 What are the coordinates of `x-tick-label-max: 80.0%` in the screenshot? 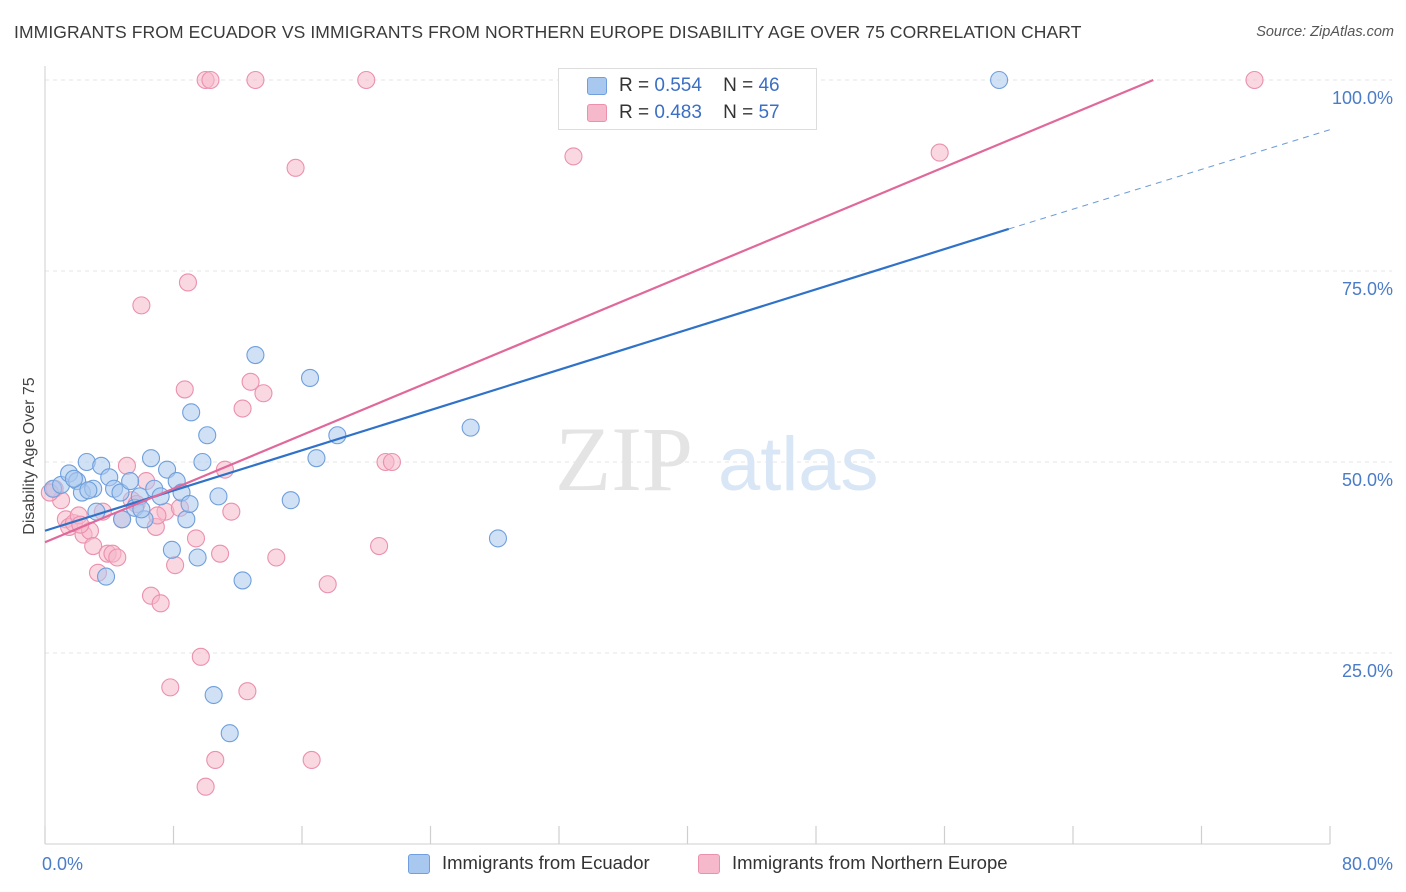 It's located at (1367, 864).